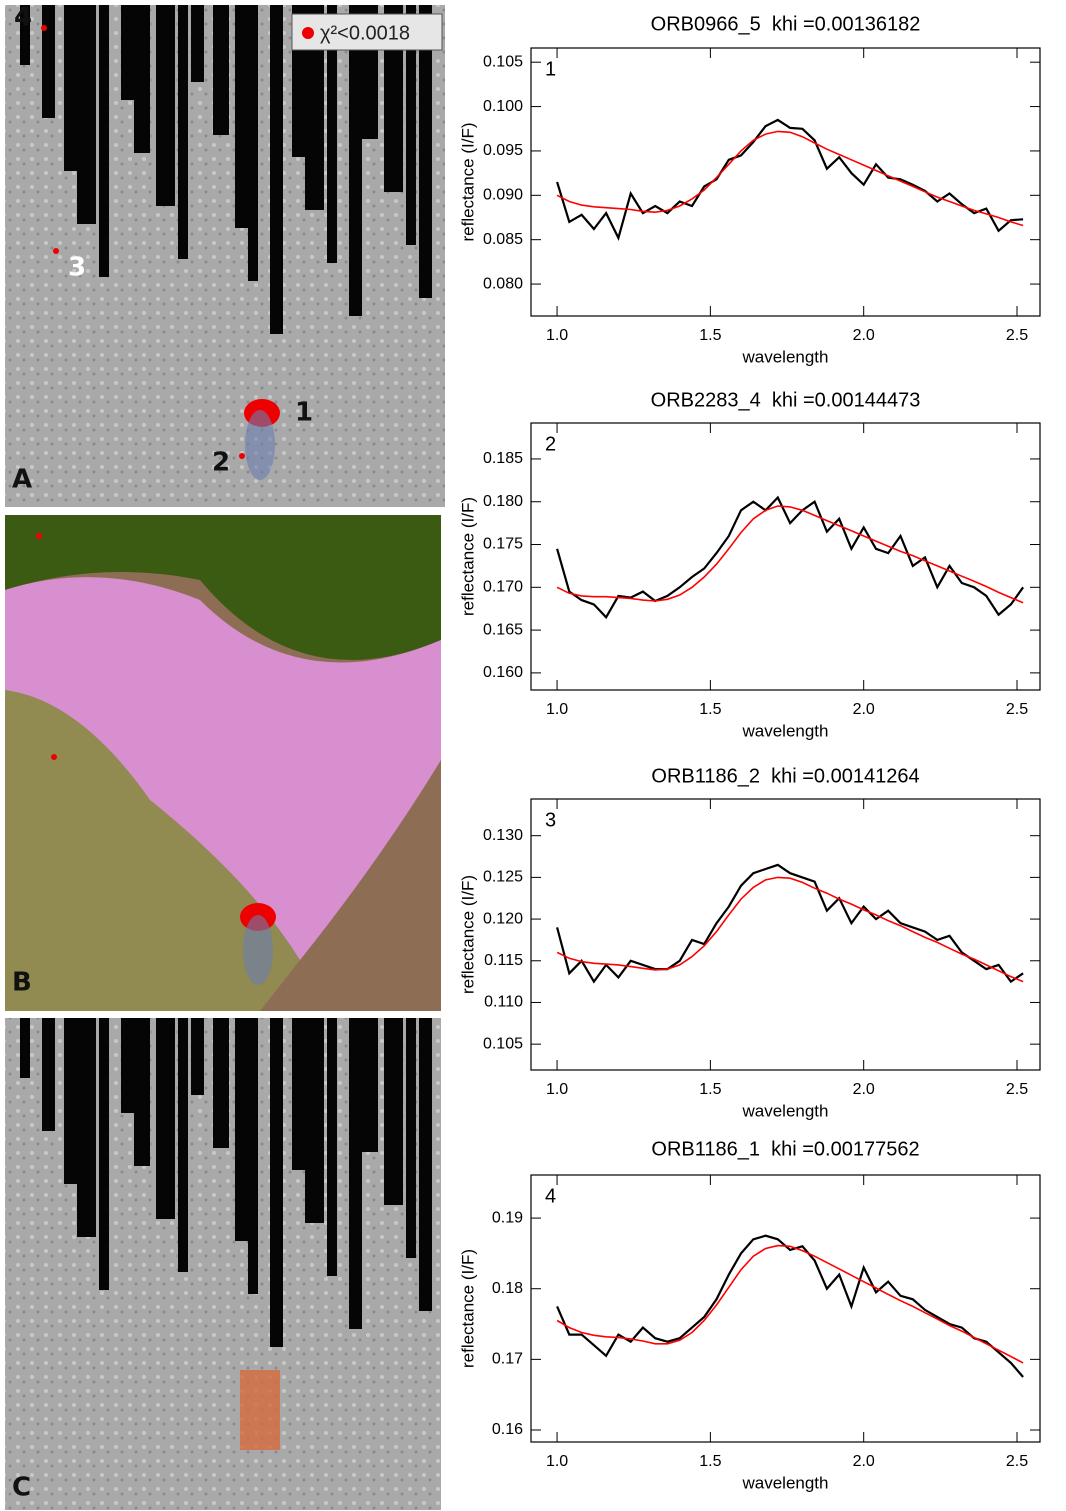 Image resolution: width=1066 pixels, height=1511 pixels. Describe the element at coordinates (503, 587) in the screenshot. I see `y-tick-label: 0.170` at that location.